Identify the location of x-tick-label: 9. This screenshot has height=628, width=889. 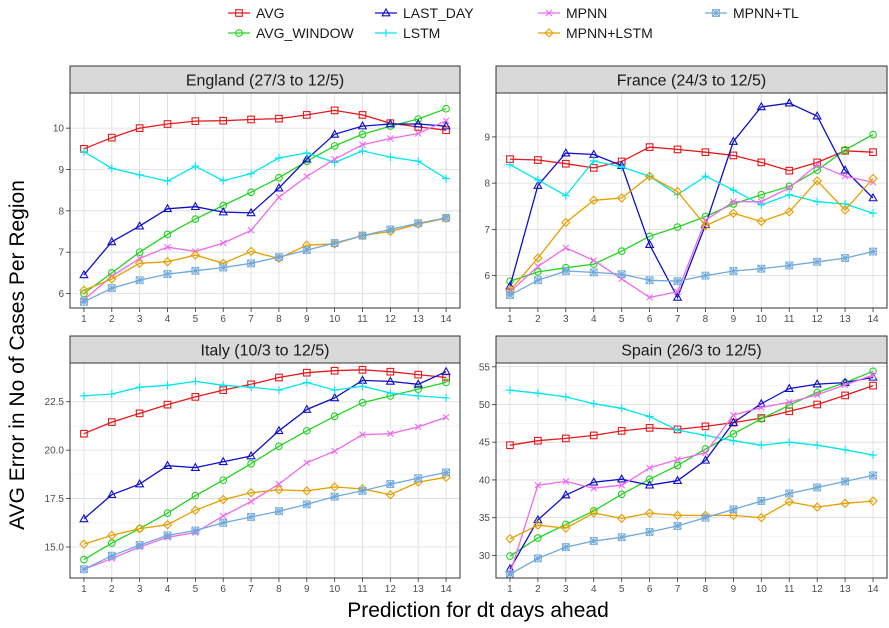
(734, 319).